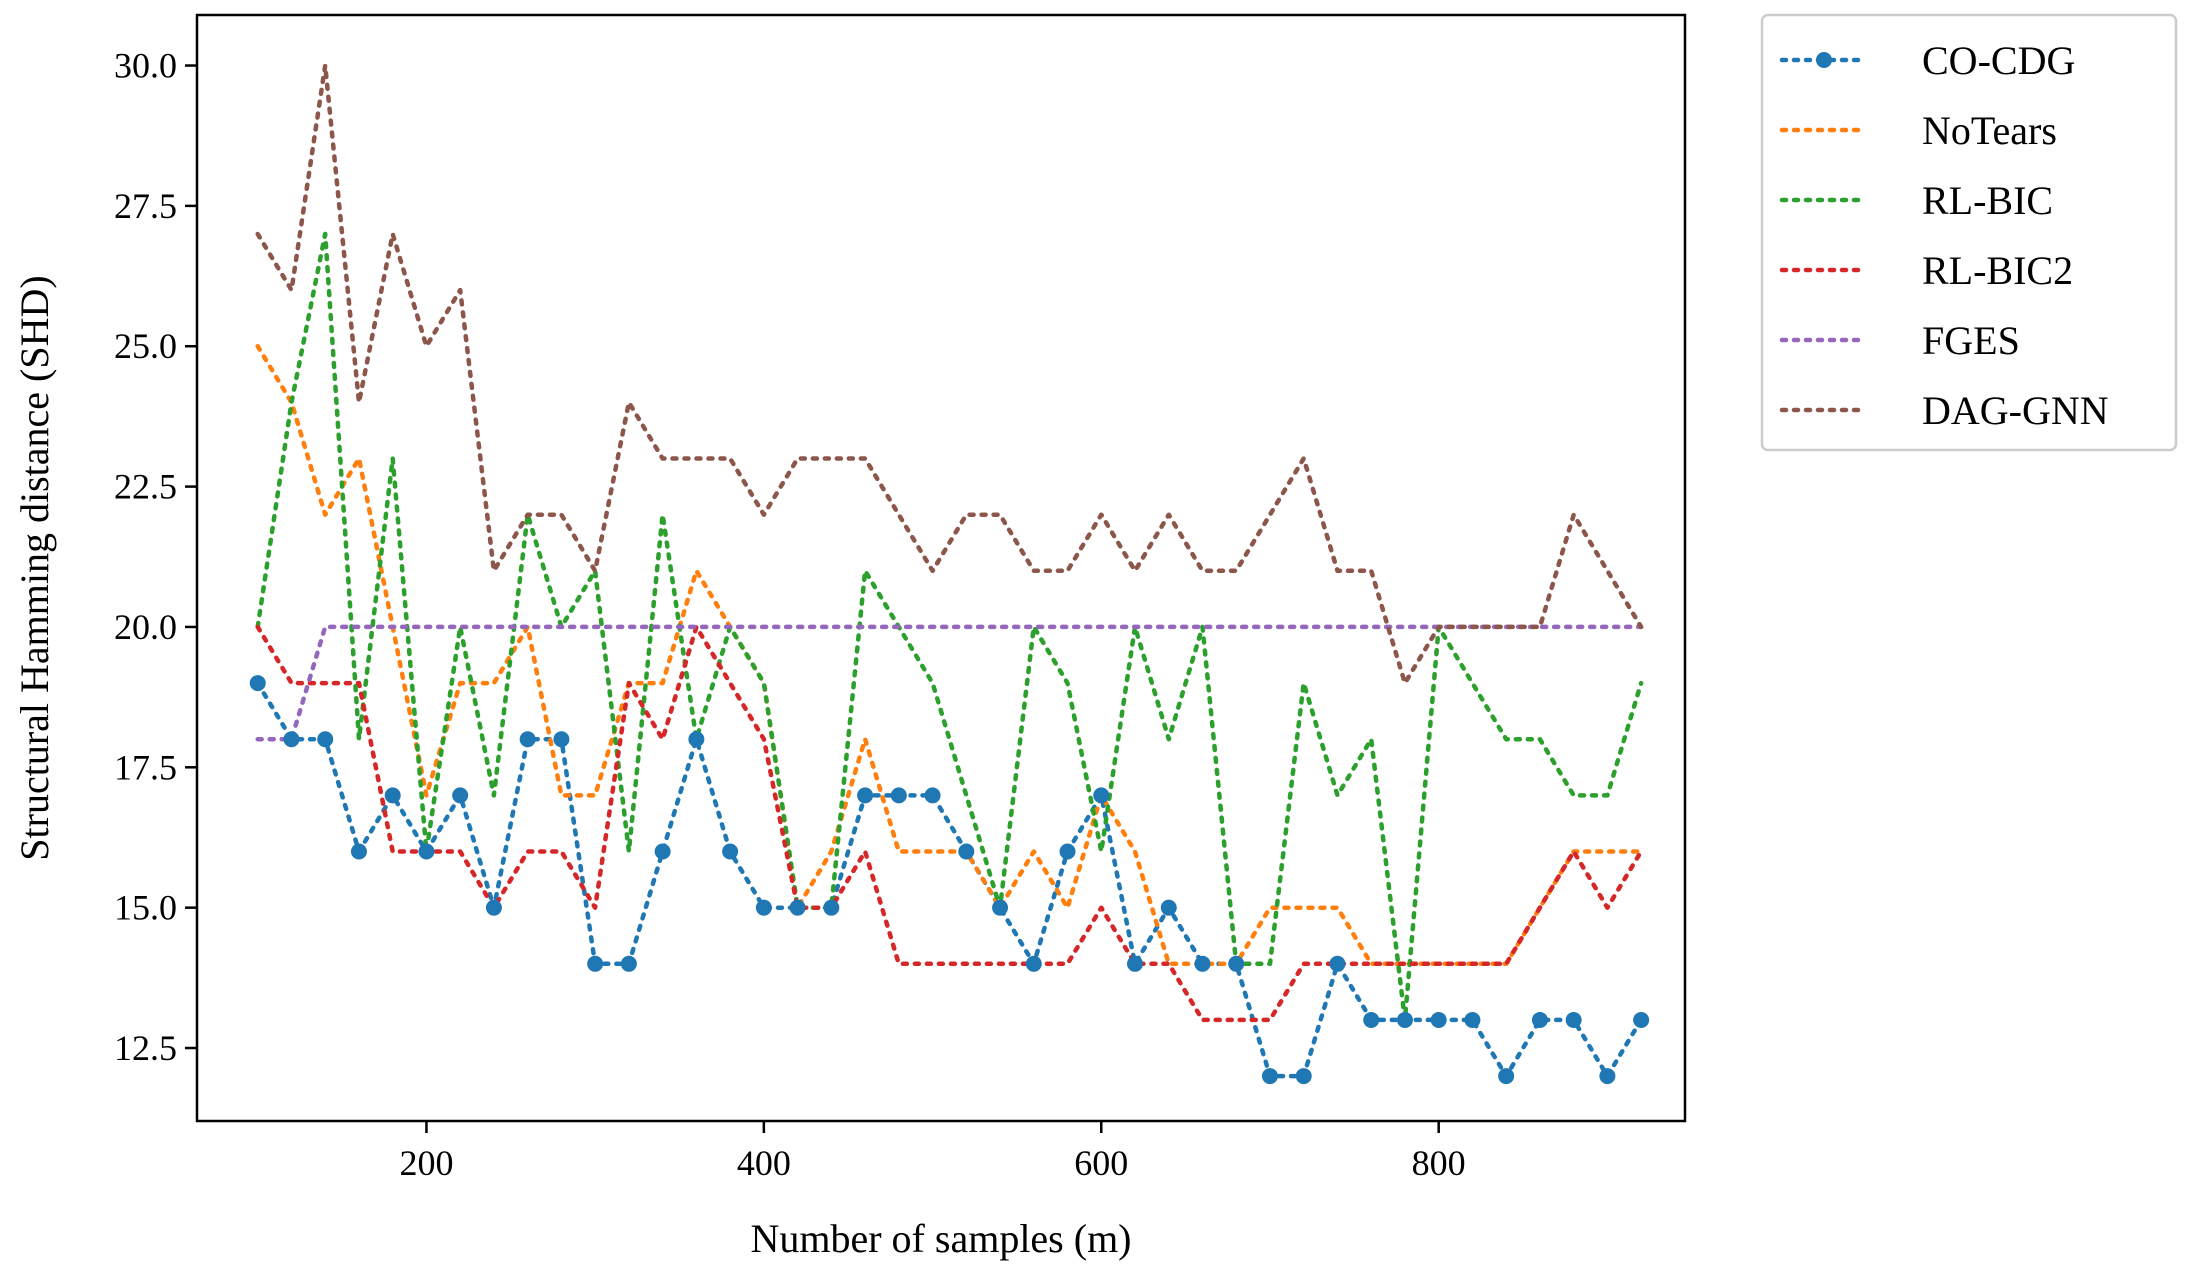 The width and height of the screenshot is (2192, 1275). What do you see at coordinates (426, 1163) in the screenshot?
I see `x-tick-label: 200` at bounding box center [426, 1163].